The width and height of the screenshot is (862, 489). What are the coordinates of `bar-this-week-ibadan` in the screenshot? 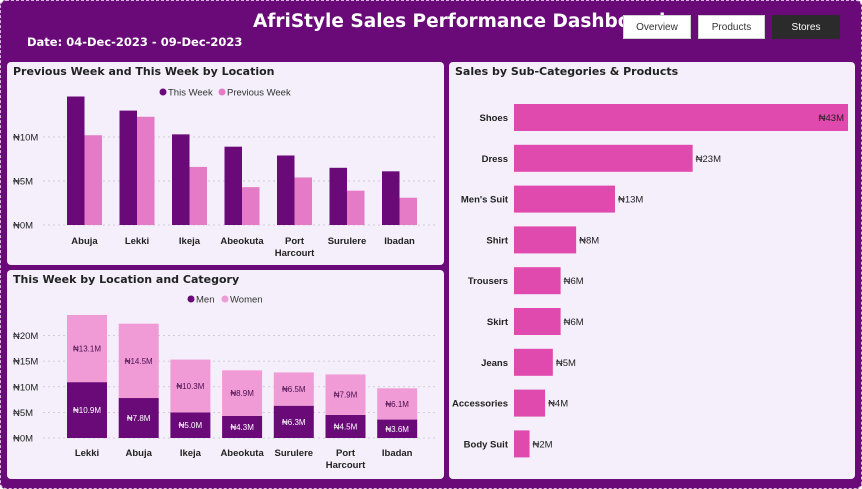 It's located at (391, 198).